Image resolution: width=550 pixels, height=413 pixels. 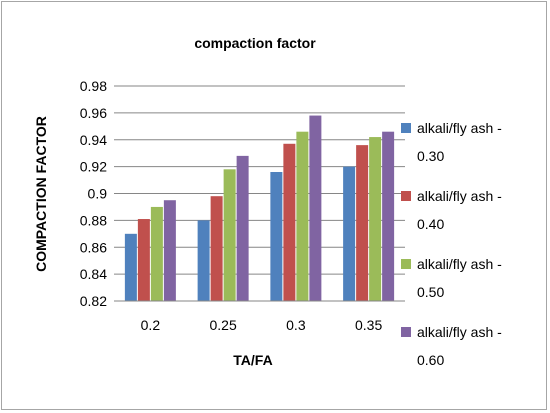 I want to click on x-tick-label: 0.3, so click(x=296, y=325).